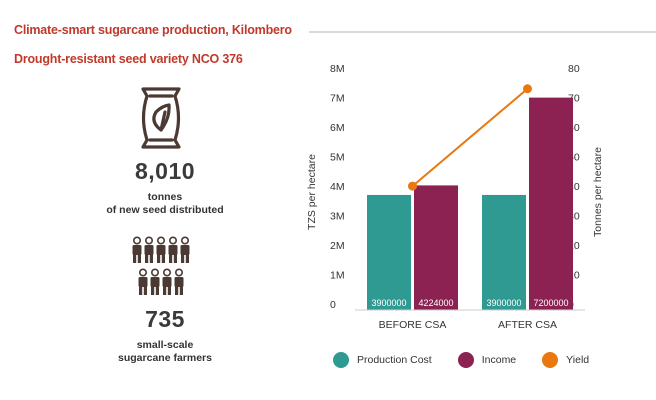 This screenshot has height=400, width=656. Describe the element at coordinates (482, 32) in the screenshot. I see `title-divider` at that location.